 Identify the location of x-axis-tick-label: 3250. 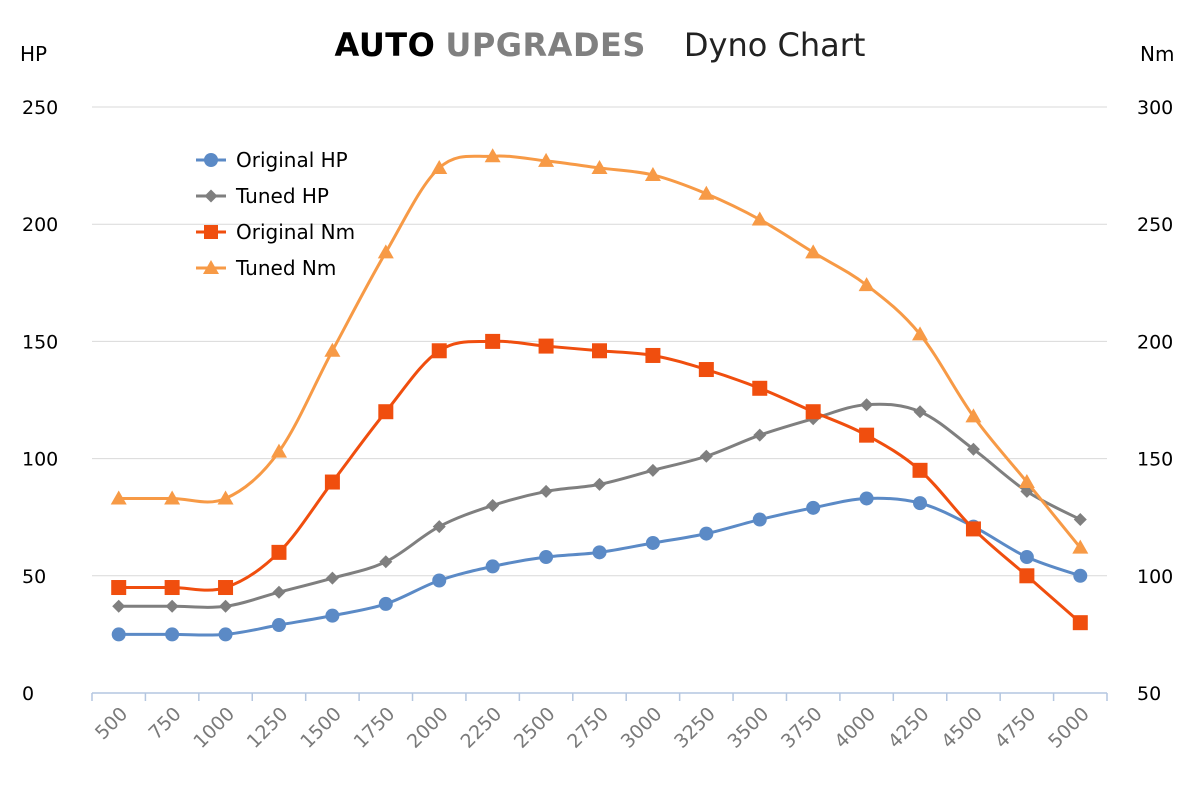
(695, 728).